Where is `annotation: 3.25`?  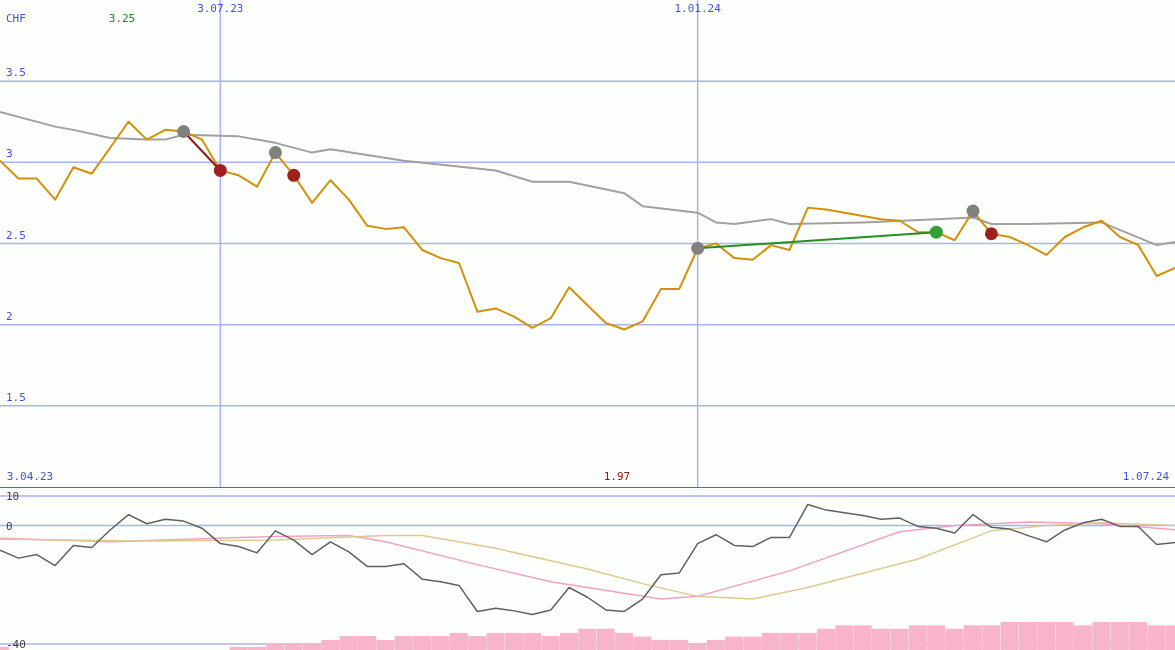 annotation: 3.25 is located at coordinates (122, 18).